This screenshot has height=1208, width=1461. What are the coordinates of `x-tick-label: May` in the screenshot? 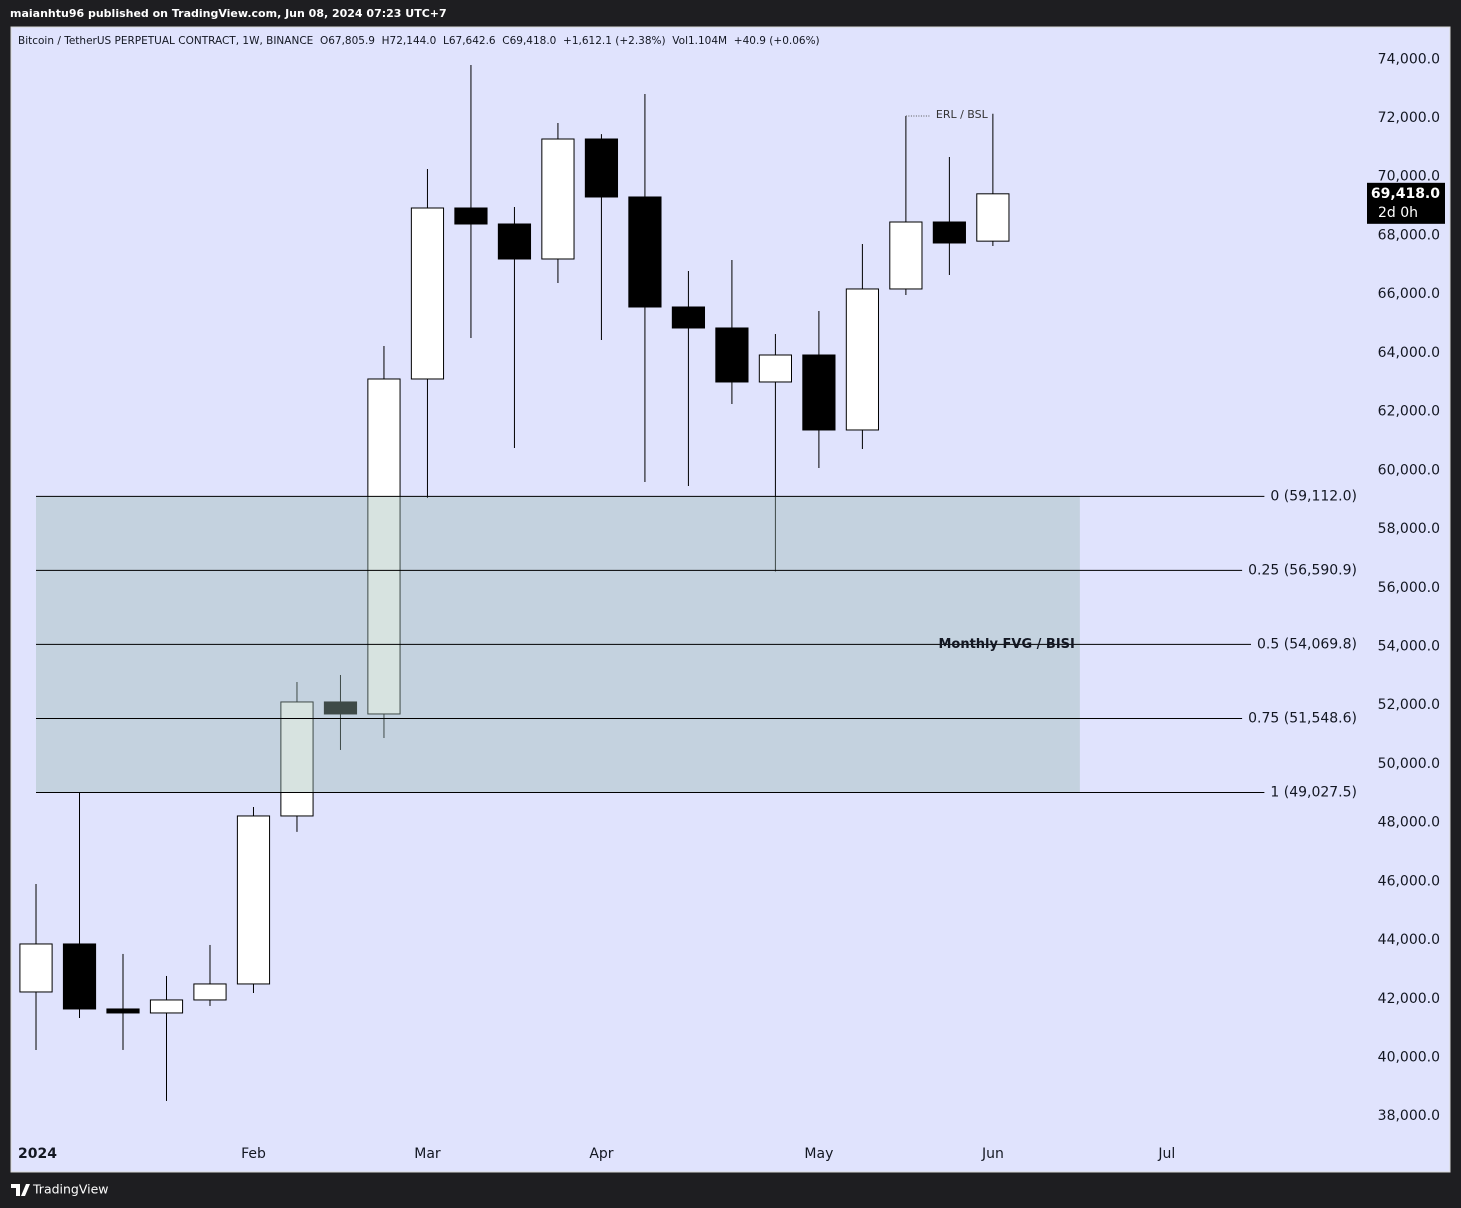 It's located at (818, 1154).